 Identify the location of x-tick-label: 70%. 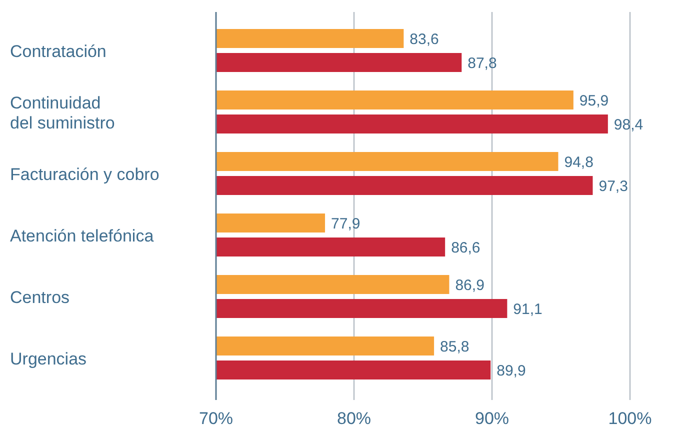
(216, 418).